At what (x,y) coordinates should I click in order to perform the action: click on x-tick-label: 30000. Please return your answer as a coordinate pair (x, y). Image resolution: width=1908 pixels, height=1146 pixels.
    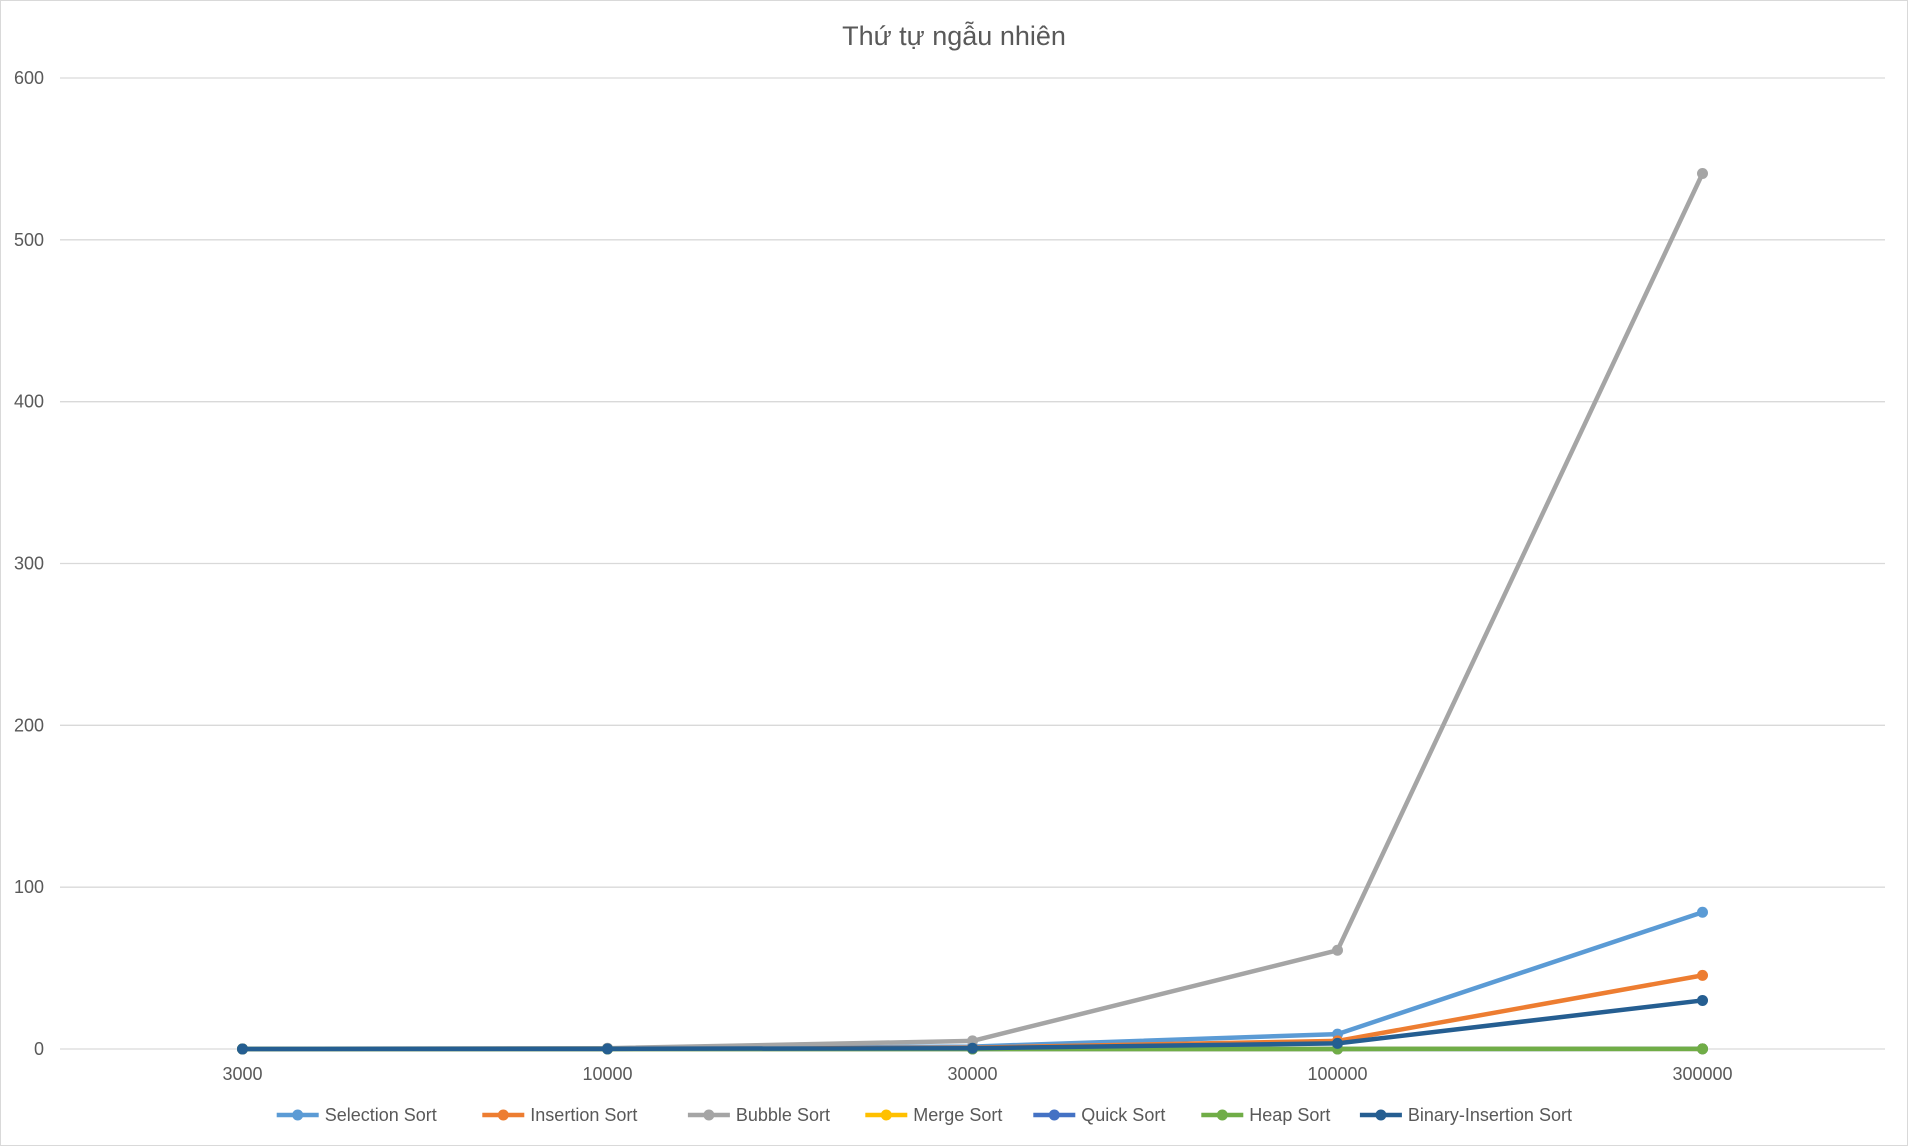
    Looking at the image, I should click on (972, 1074).